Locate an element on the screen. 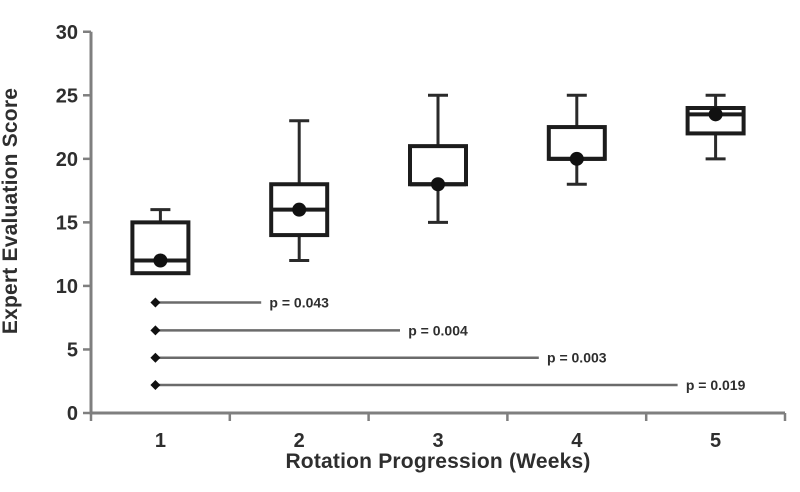 The image size is (800, 492). y-tick-label: 0 is located at coordinates (72, 414).